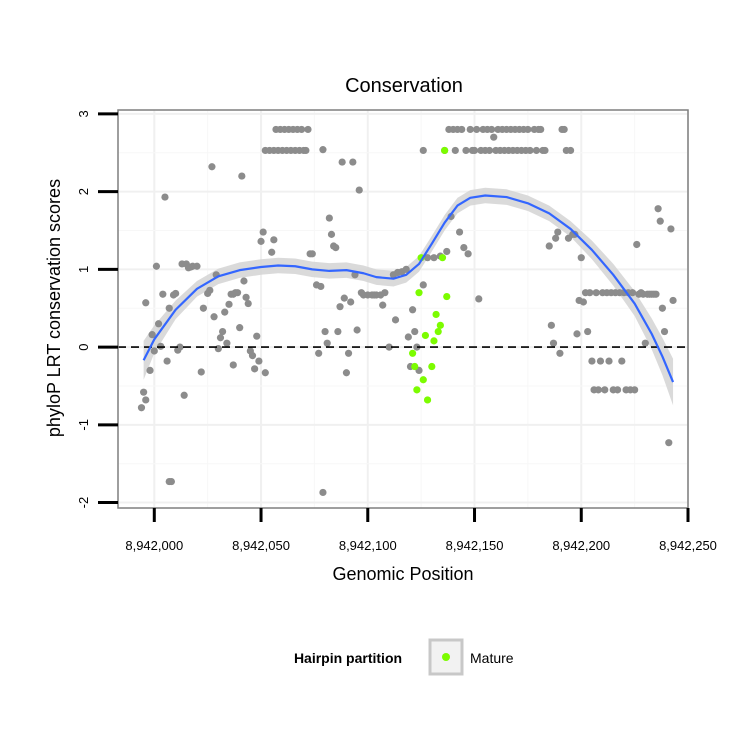  I want to click on y-tick-label: 1, so click(83, 269).